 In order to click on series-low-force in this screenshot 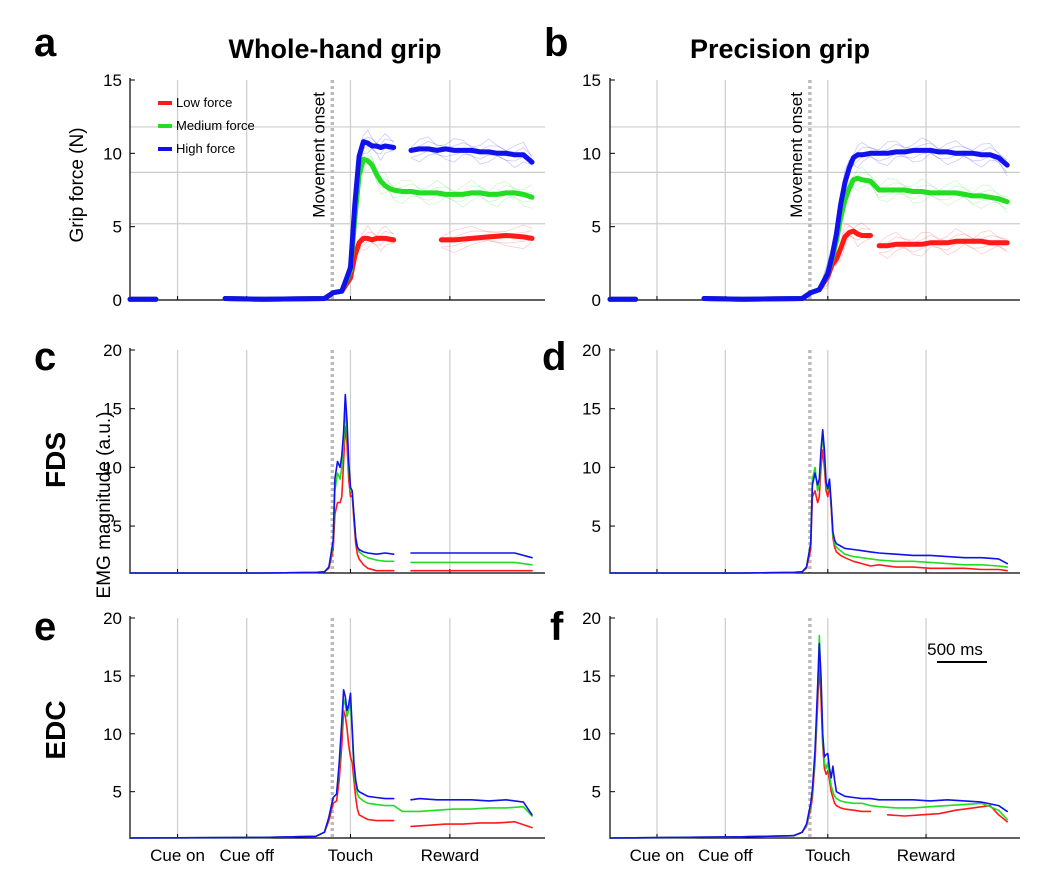, I will do `click(808, 262)`.